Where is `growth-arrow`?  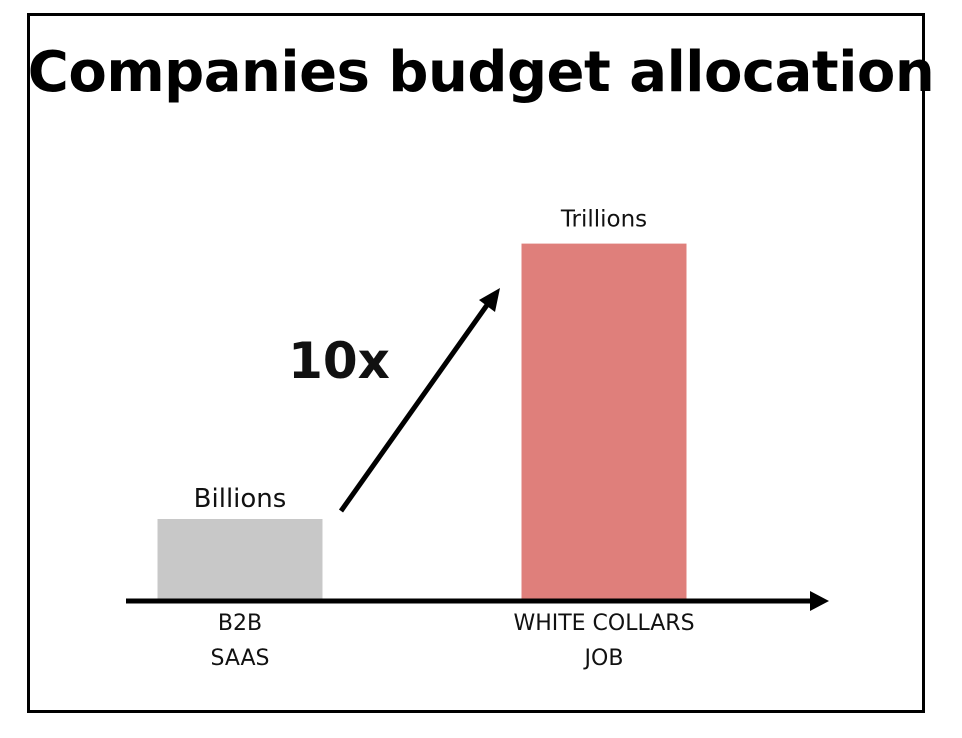
growth-arrow is located at coordinates (416, 404).